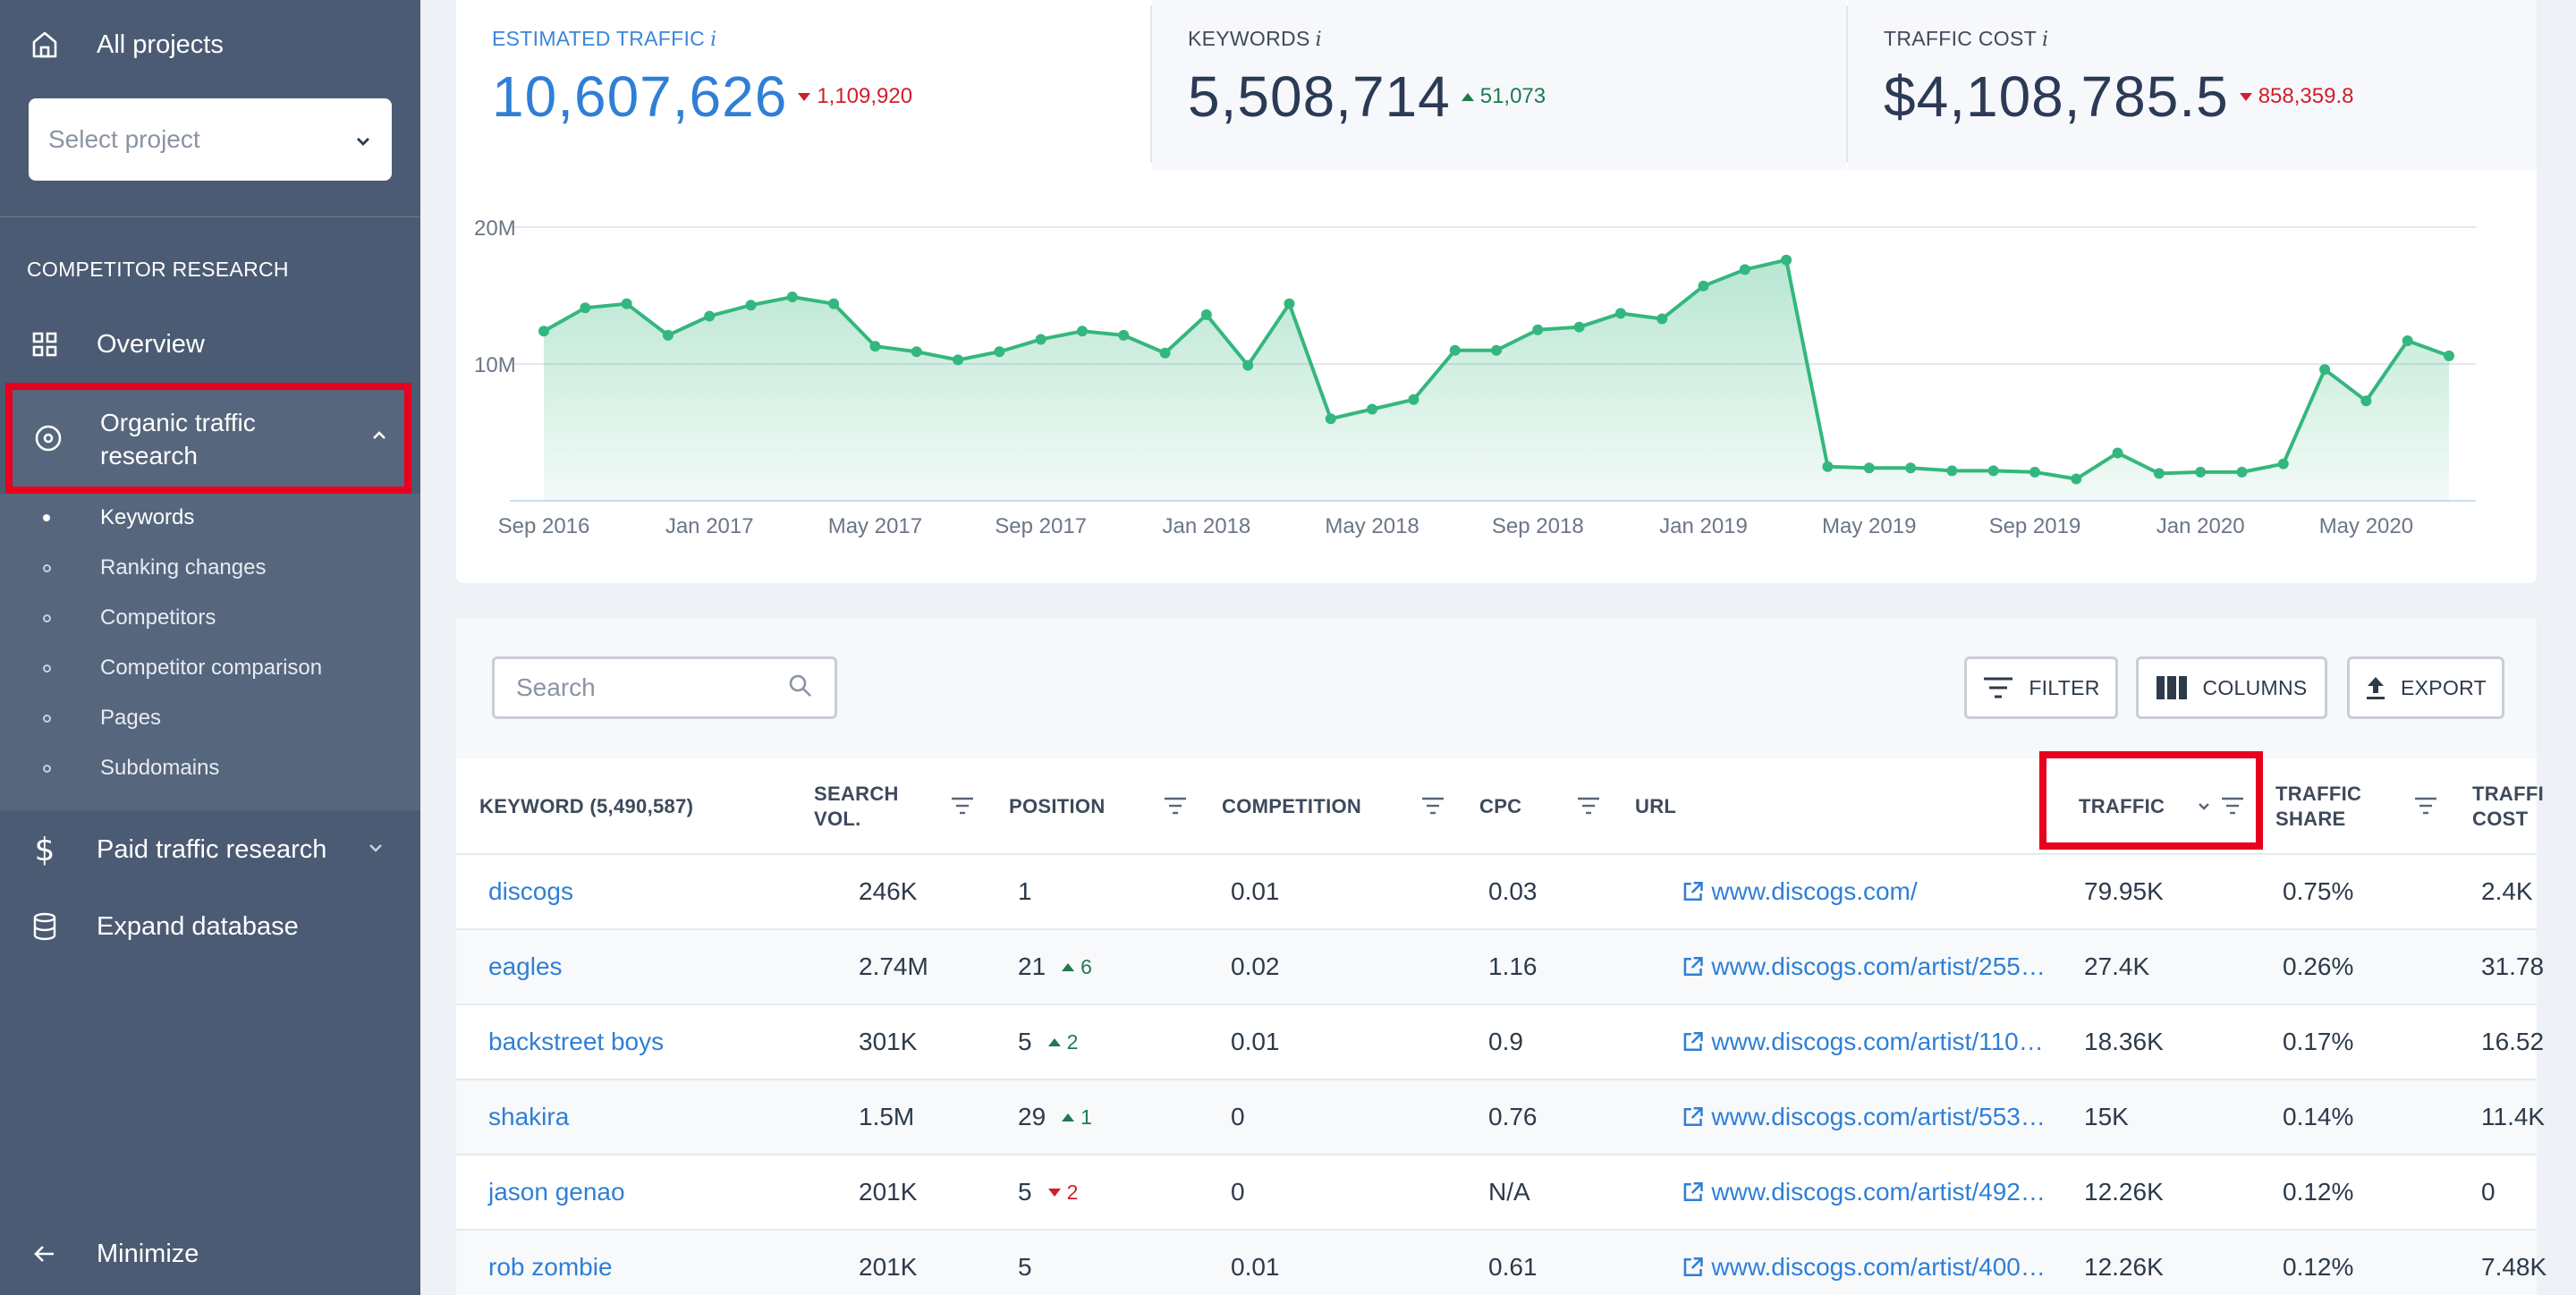  Describe the element at coordinates (556, 1192) in the screenshot. I see `keyword-link: jason genao` at that location.